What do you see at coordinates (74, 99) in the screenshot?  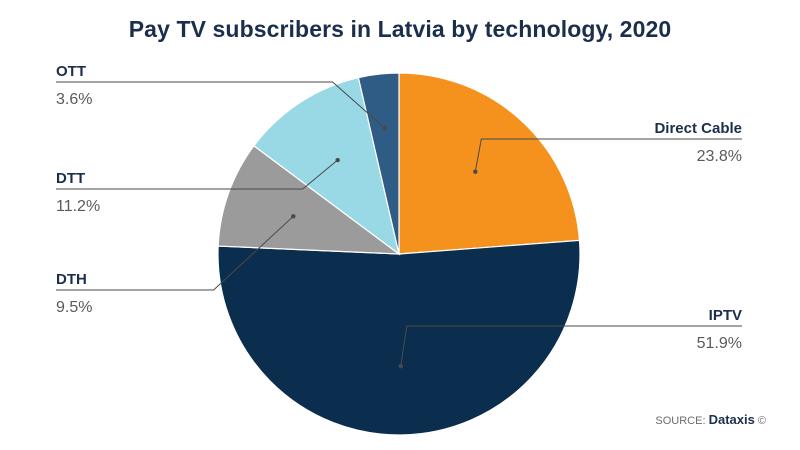 I see `slice-label-value: 3.6%` at bounding box center [74, 99].